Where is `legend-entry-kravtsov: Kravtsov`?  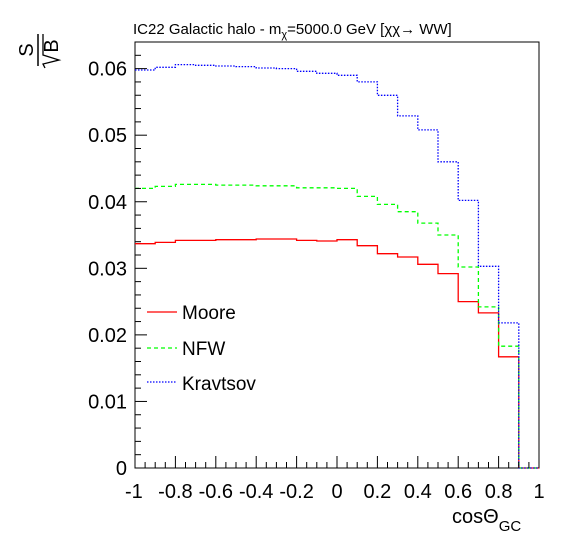 legend-entry-kravtsov: Kravtsov is located at coordinates (201, 384).